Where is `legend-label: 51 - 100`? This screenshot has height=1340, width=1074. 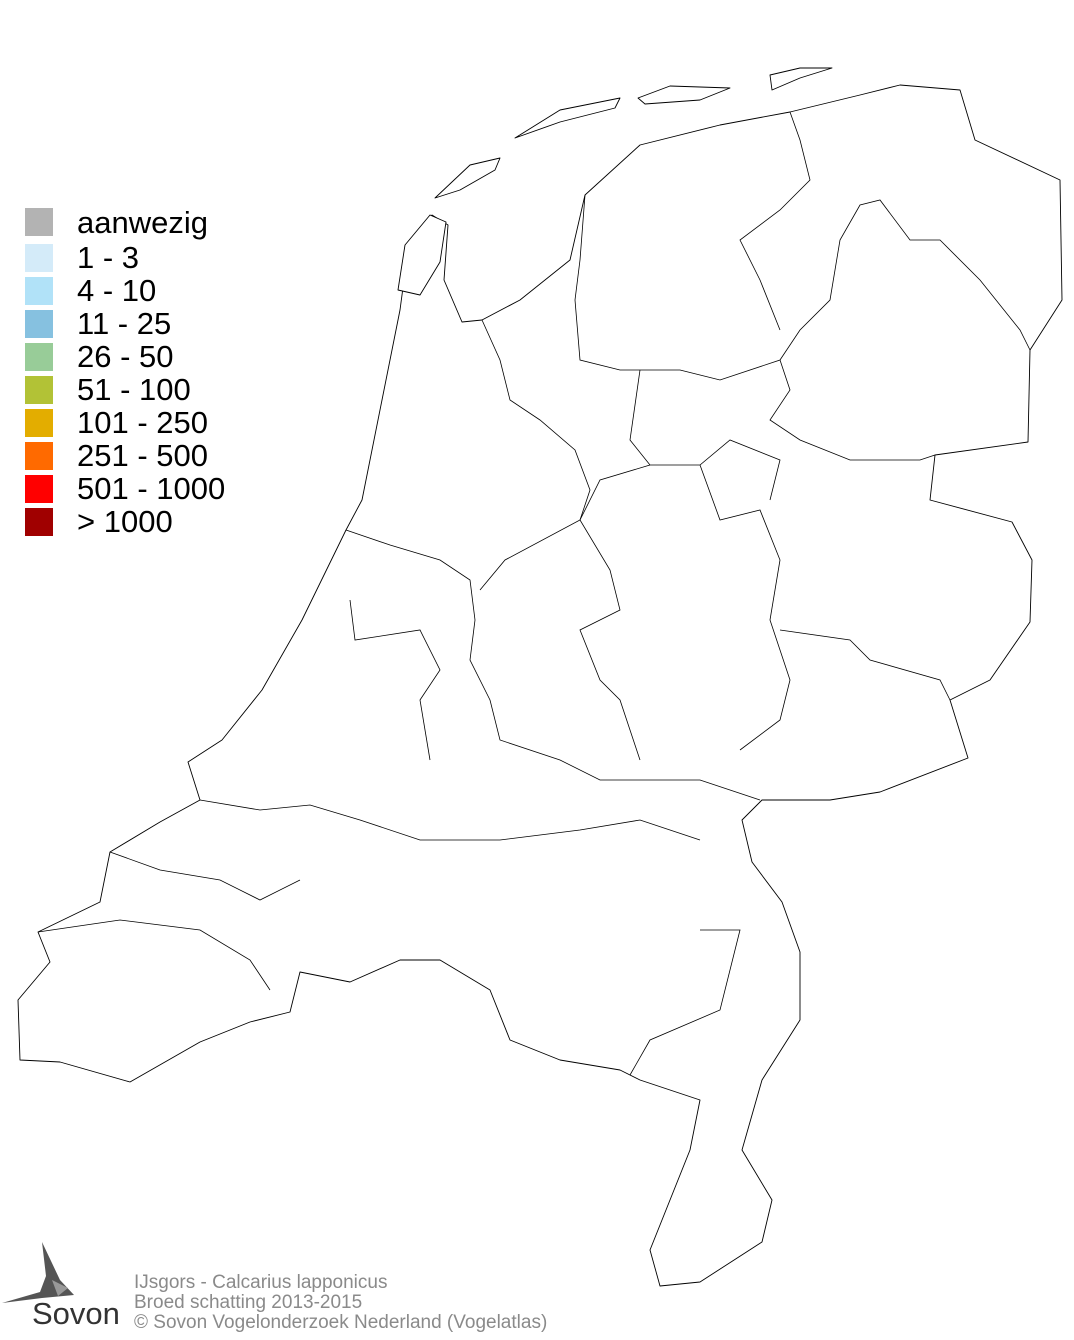
legend-label: 51 - 100 is located at coordinates (134, 389).